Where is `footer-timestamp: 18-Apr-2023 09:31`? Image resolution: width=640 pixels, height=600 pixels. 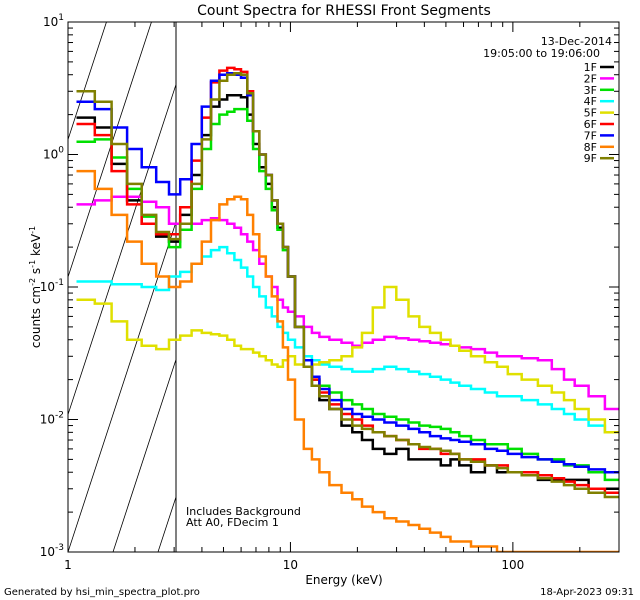 footer-timestamp: 18-Apr-2023 09:31 is located at coordinates (587, 592).